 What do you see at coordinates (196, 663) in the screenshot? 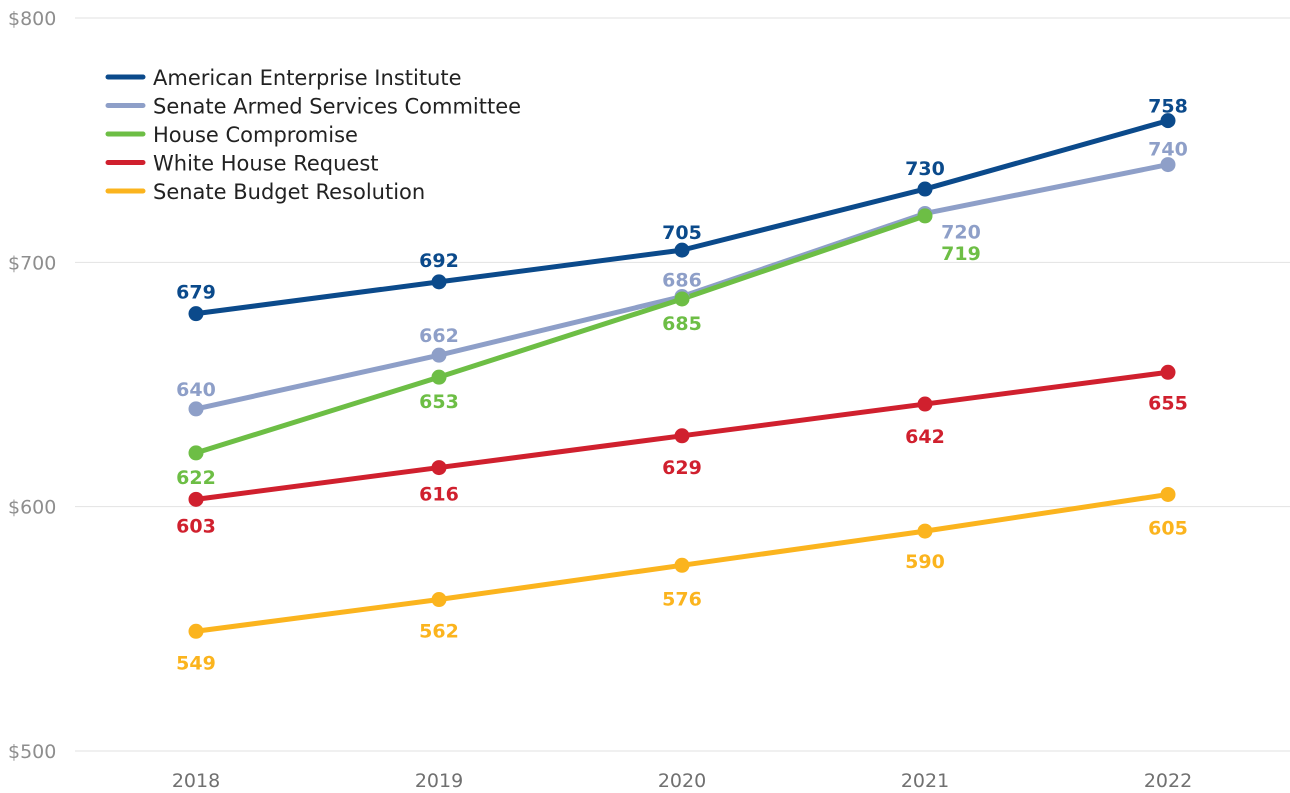
I see `data-label: 549` at bounding box center [196, 663].